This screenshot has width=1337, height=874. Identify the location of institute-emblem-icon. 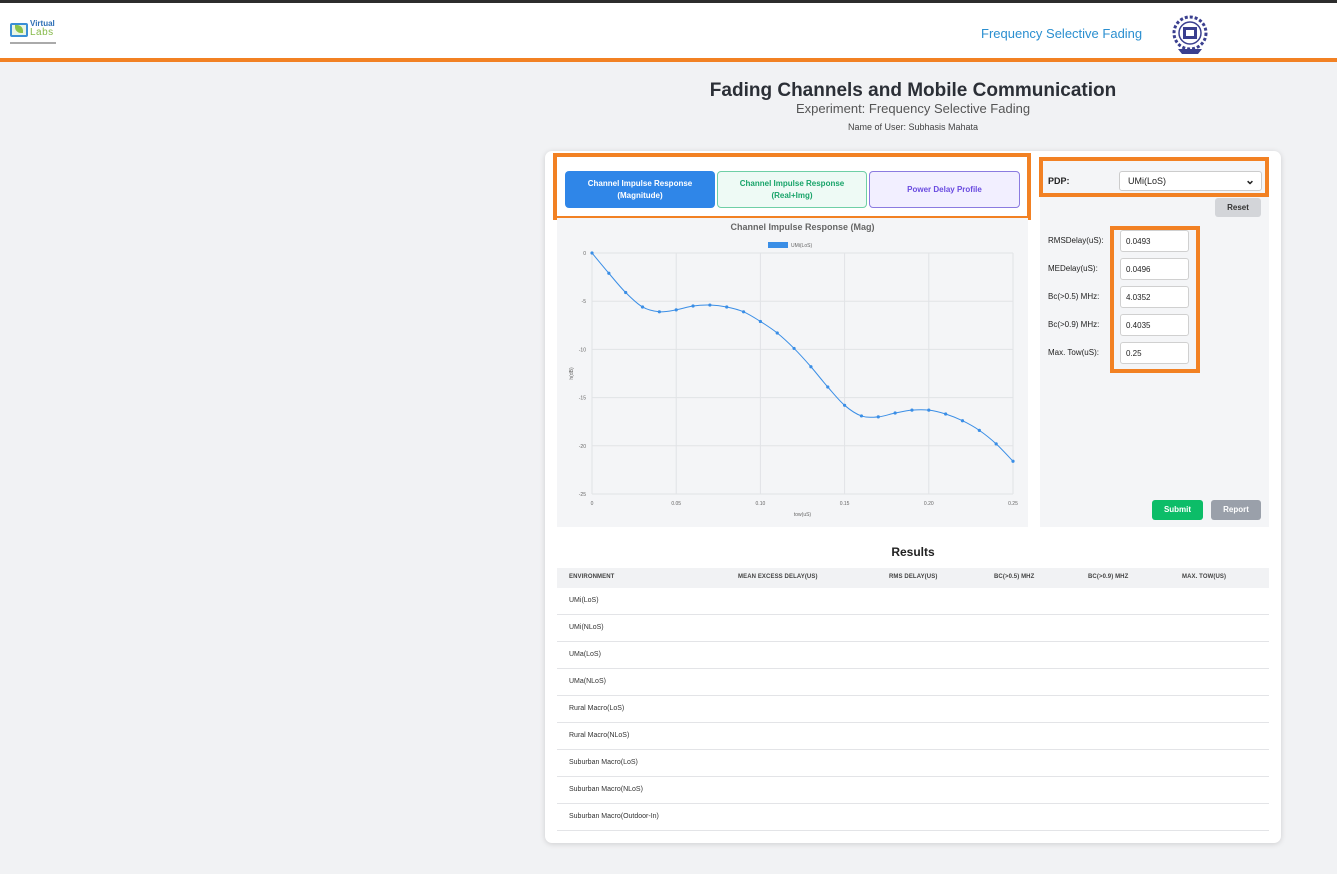
(1190, 34).